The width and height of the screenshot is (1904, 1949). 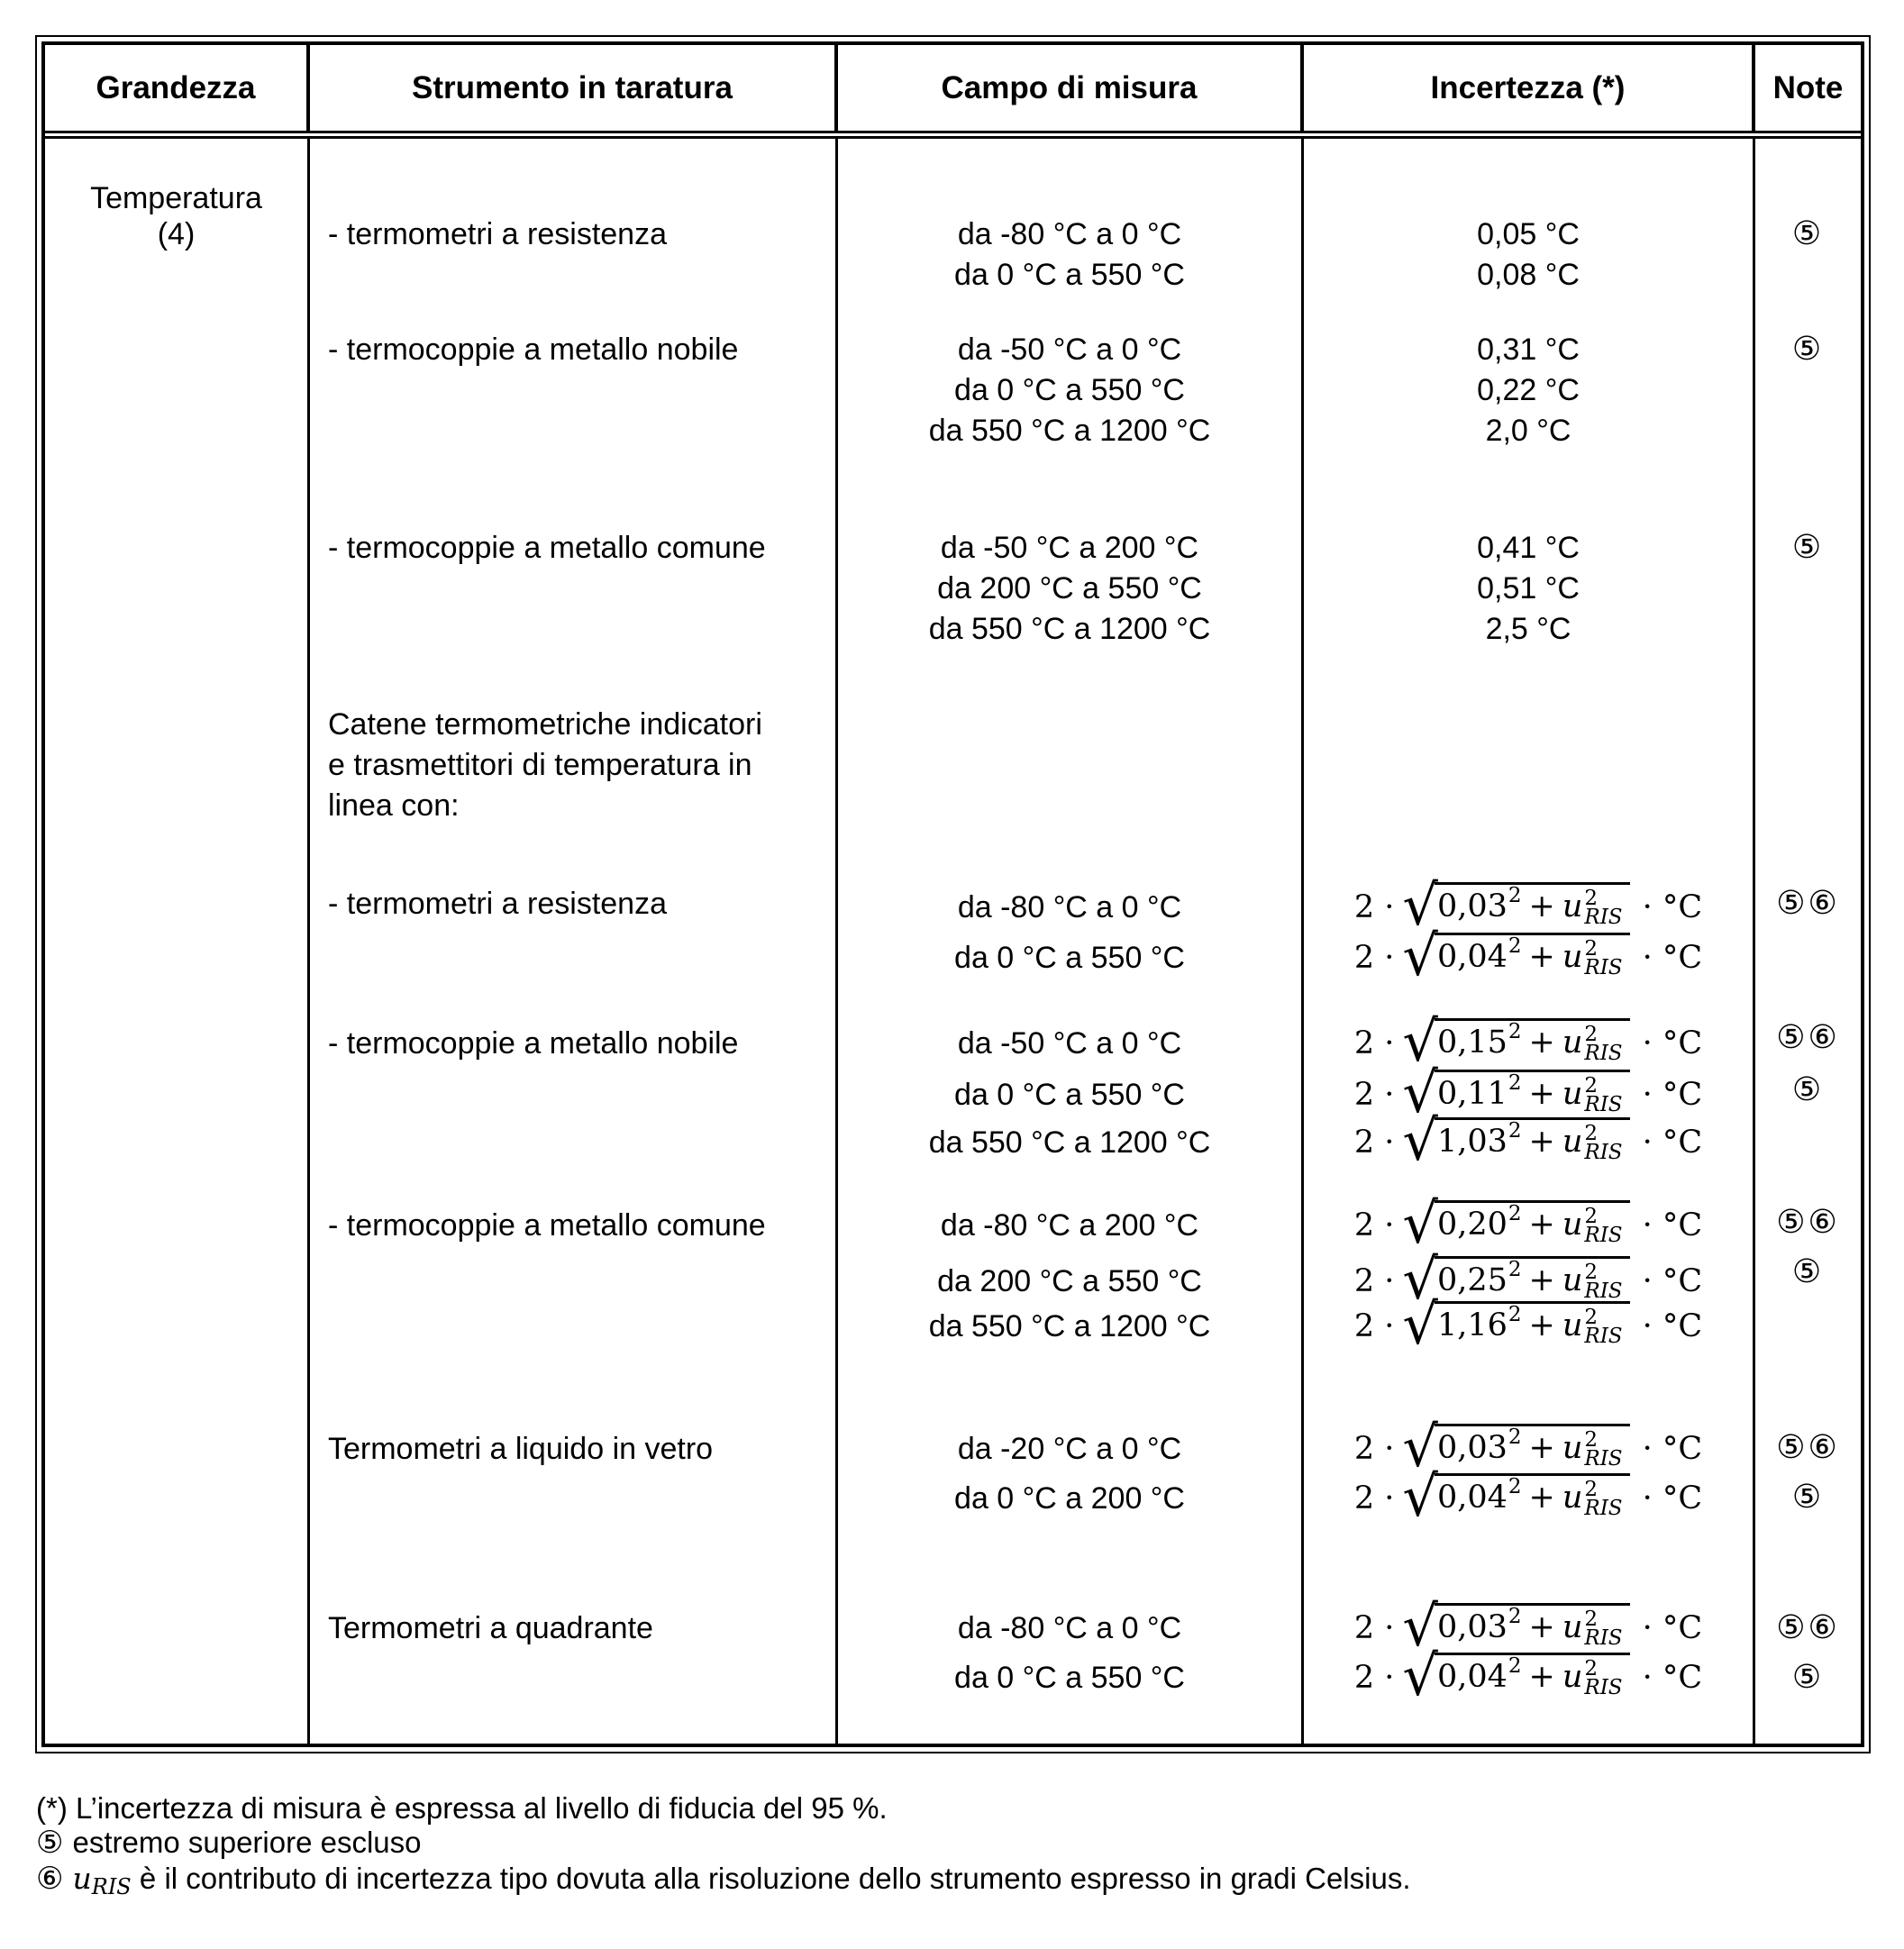 I want to click on radicand: 0,25 2 + u 2 RIS, so click(x=1532, y=1279).